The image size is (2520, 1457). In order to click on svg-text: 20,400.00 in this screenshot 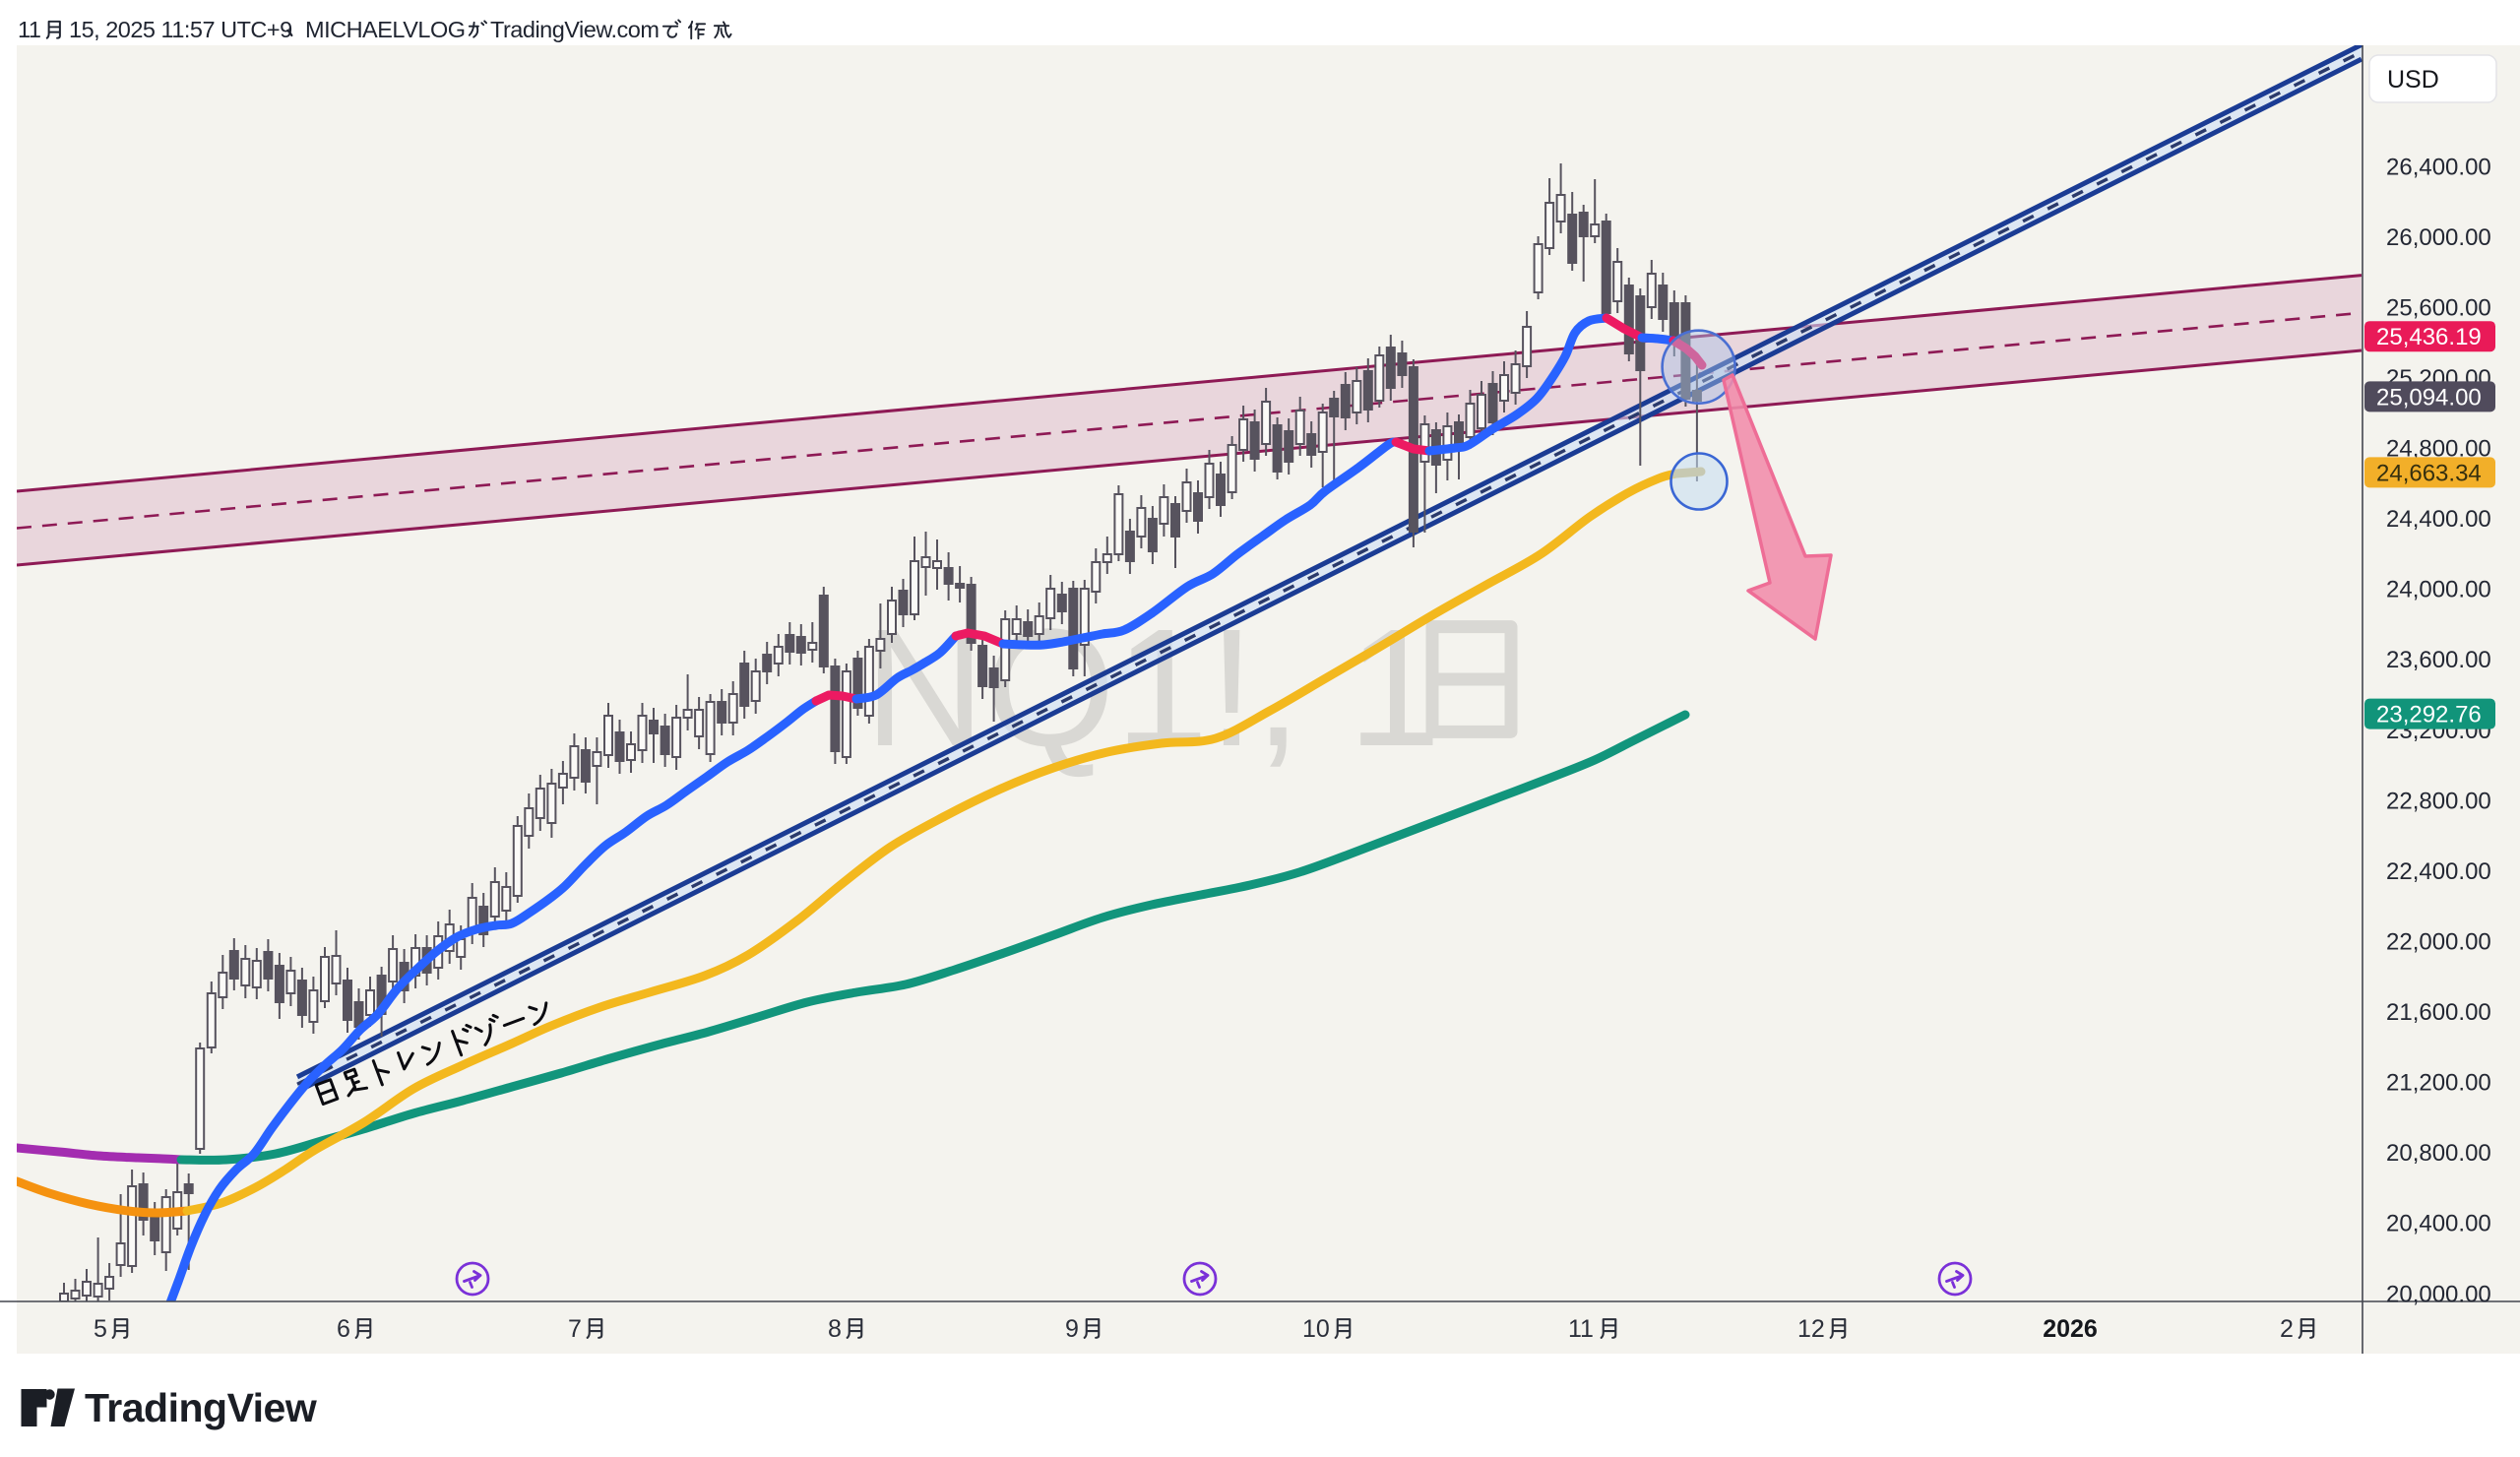, I will do `click(2438, 1224)`.